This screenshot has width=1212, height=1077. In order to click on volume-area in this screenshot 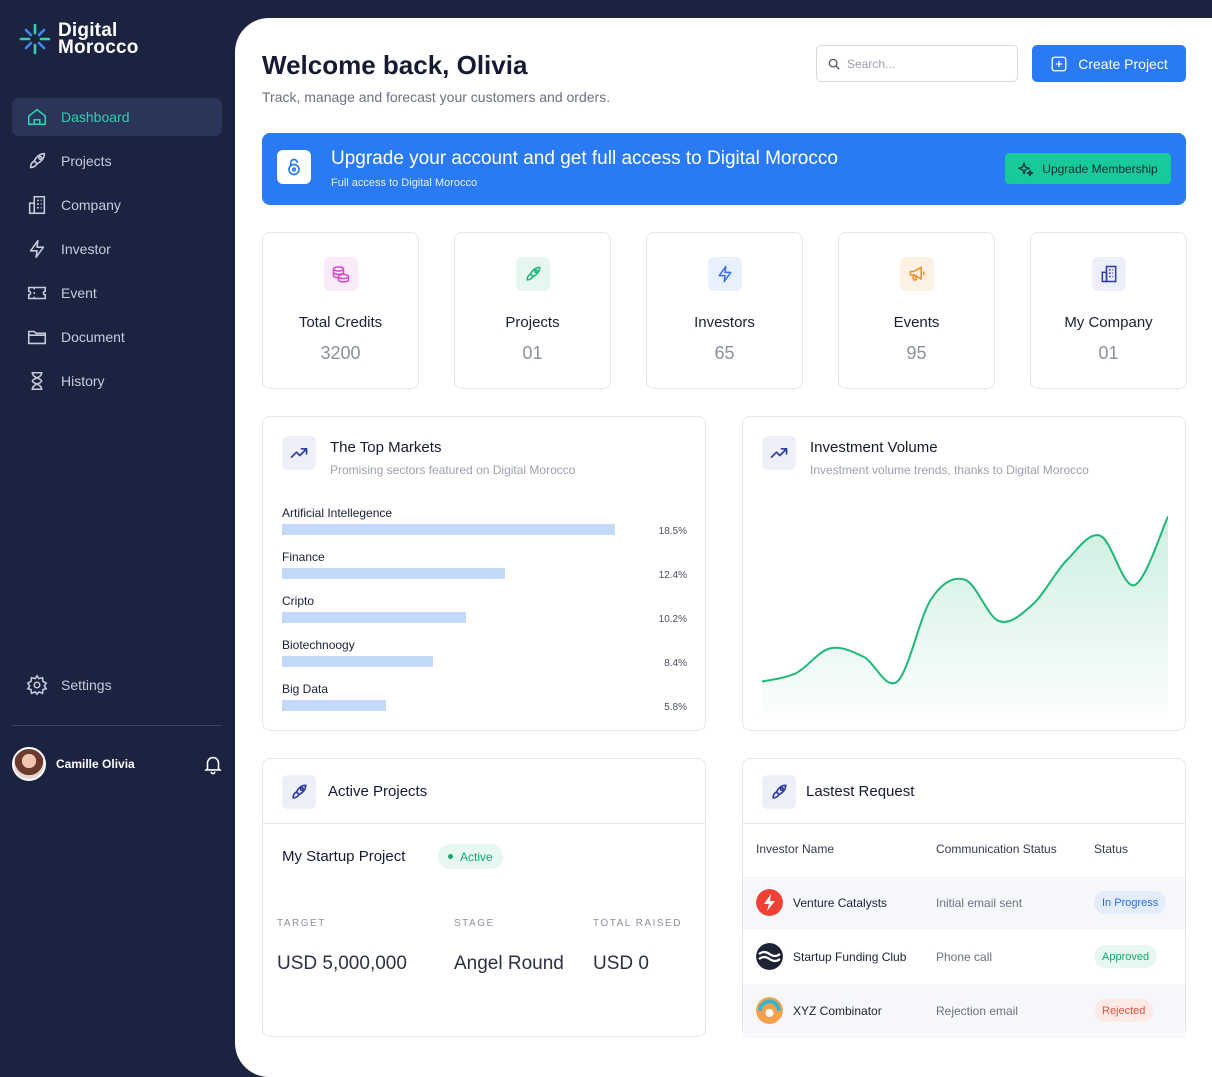, I will do `click(965, 614)`.